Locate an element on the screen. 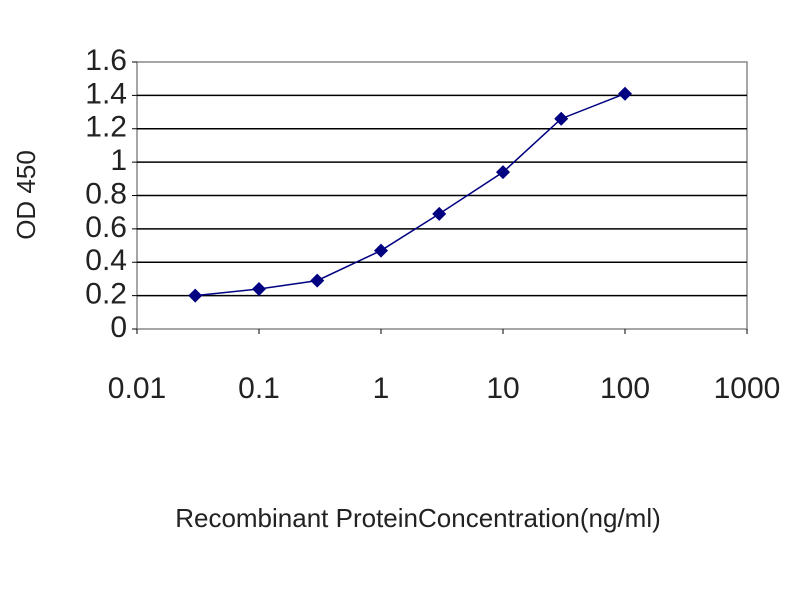 Image resolution: width=800 pixels, height=600 pixels. y-tick-label: 1.6 is located at coordinates (106, 60).